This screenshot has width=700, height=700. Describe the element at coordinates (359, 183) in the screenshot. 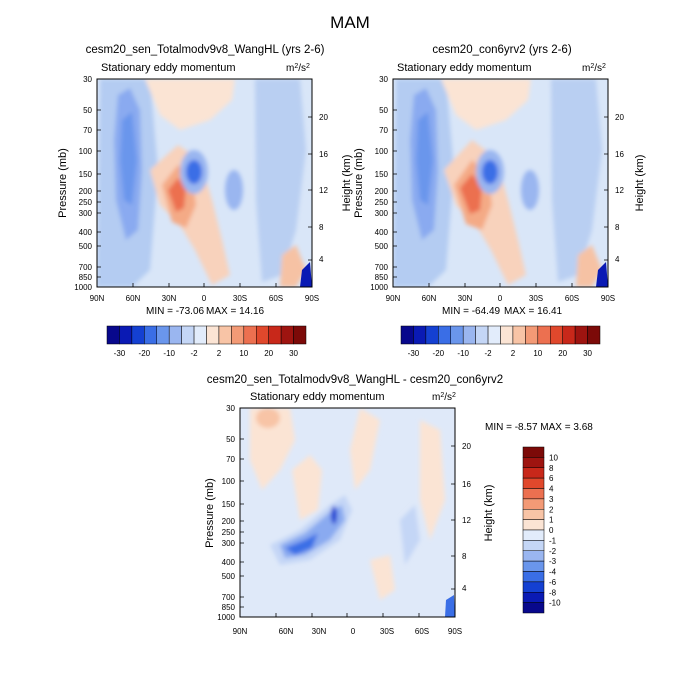

I see `panel-2-ylabel: Pressure (mb)` at that location.